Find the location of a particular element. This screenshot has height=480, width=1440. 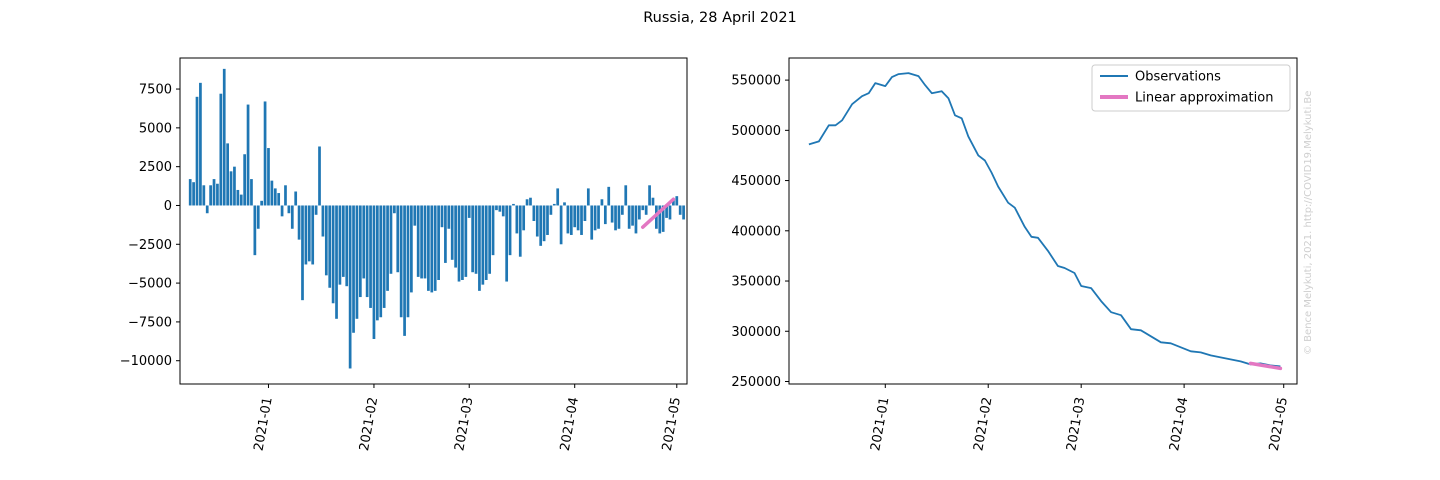

right-x-axis-ticks: 2021-01 2021-02 2021-03 2021-04 2021-05 is located at coordinates (1079, 418).